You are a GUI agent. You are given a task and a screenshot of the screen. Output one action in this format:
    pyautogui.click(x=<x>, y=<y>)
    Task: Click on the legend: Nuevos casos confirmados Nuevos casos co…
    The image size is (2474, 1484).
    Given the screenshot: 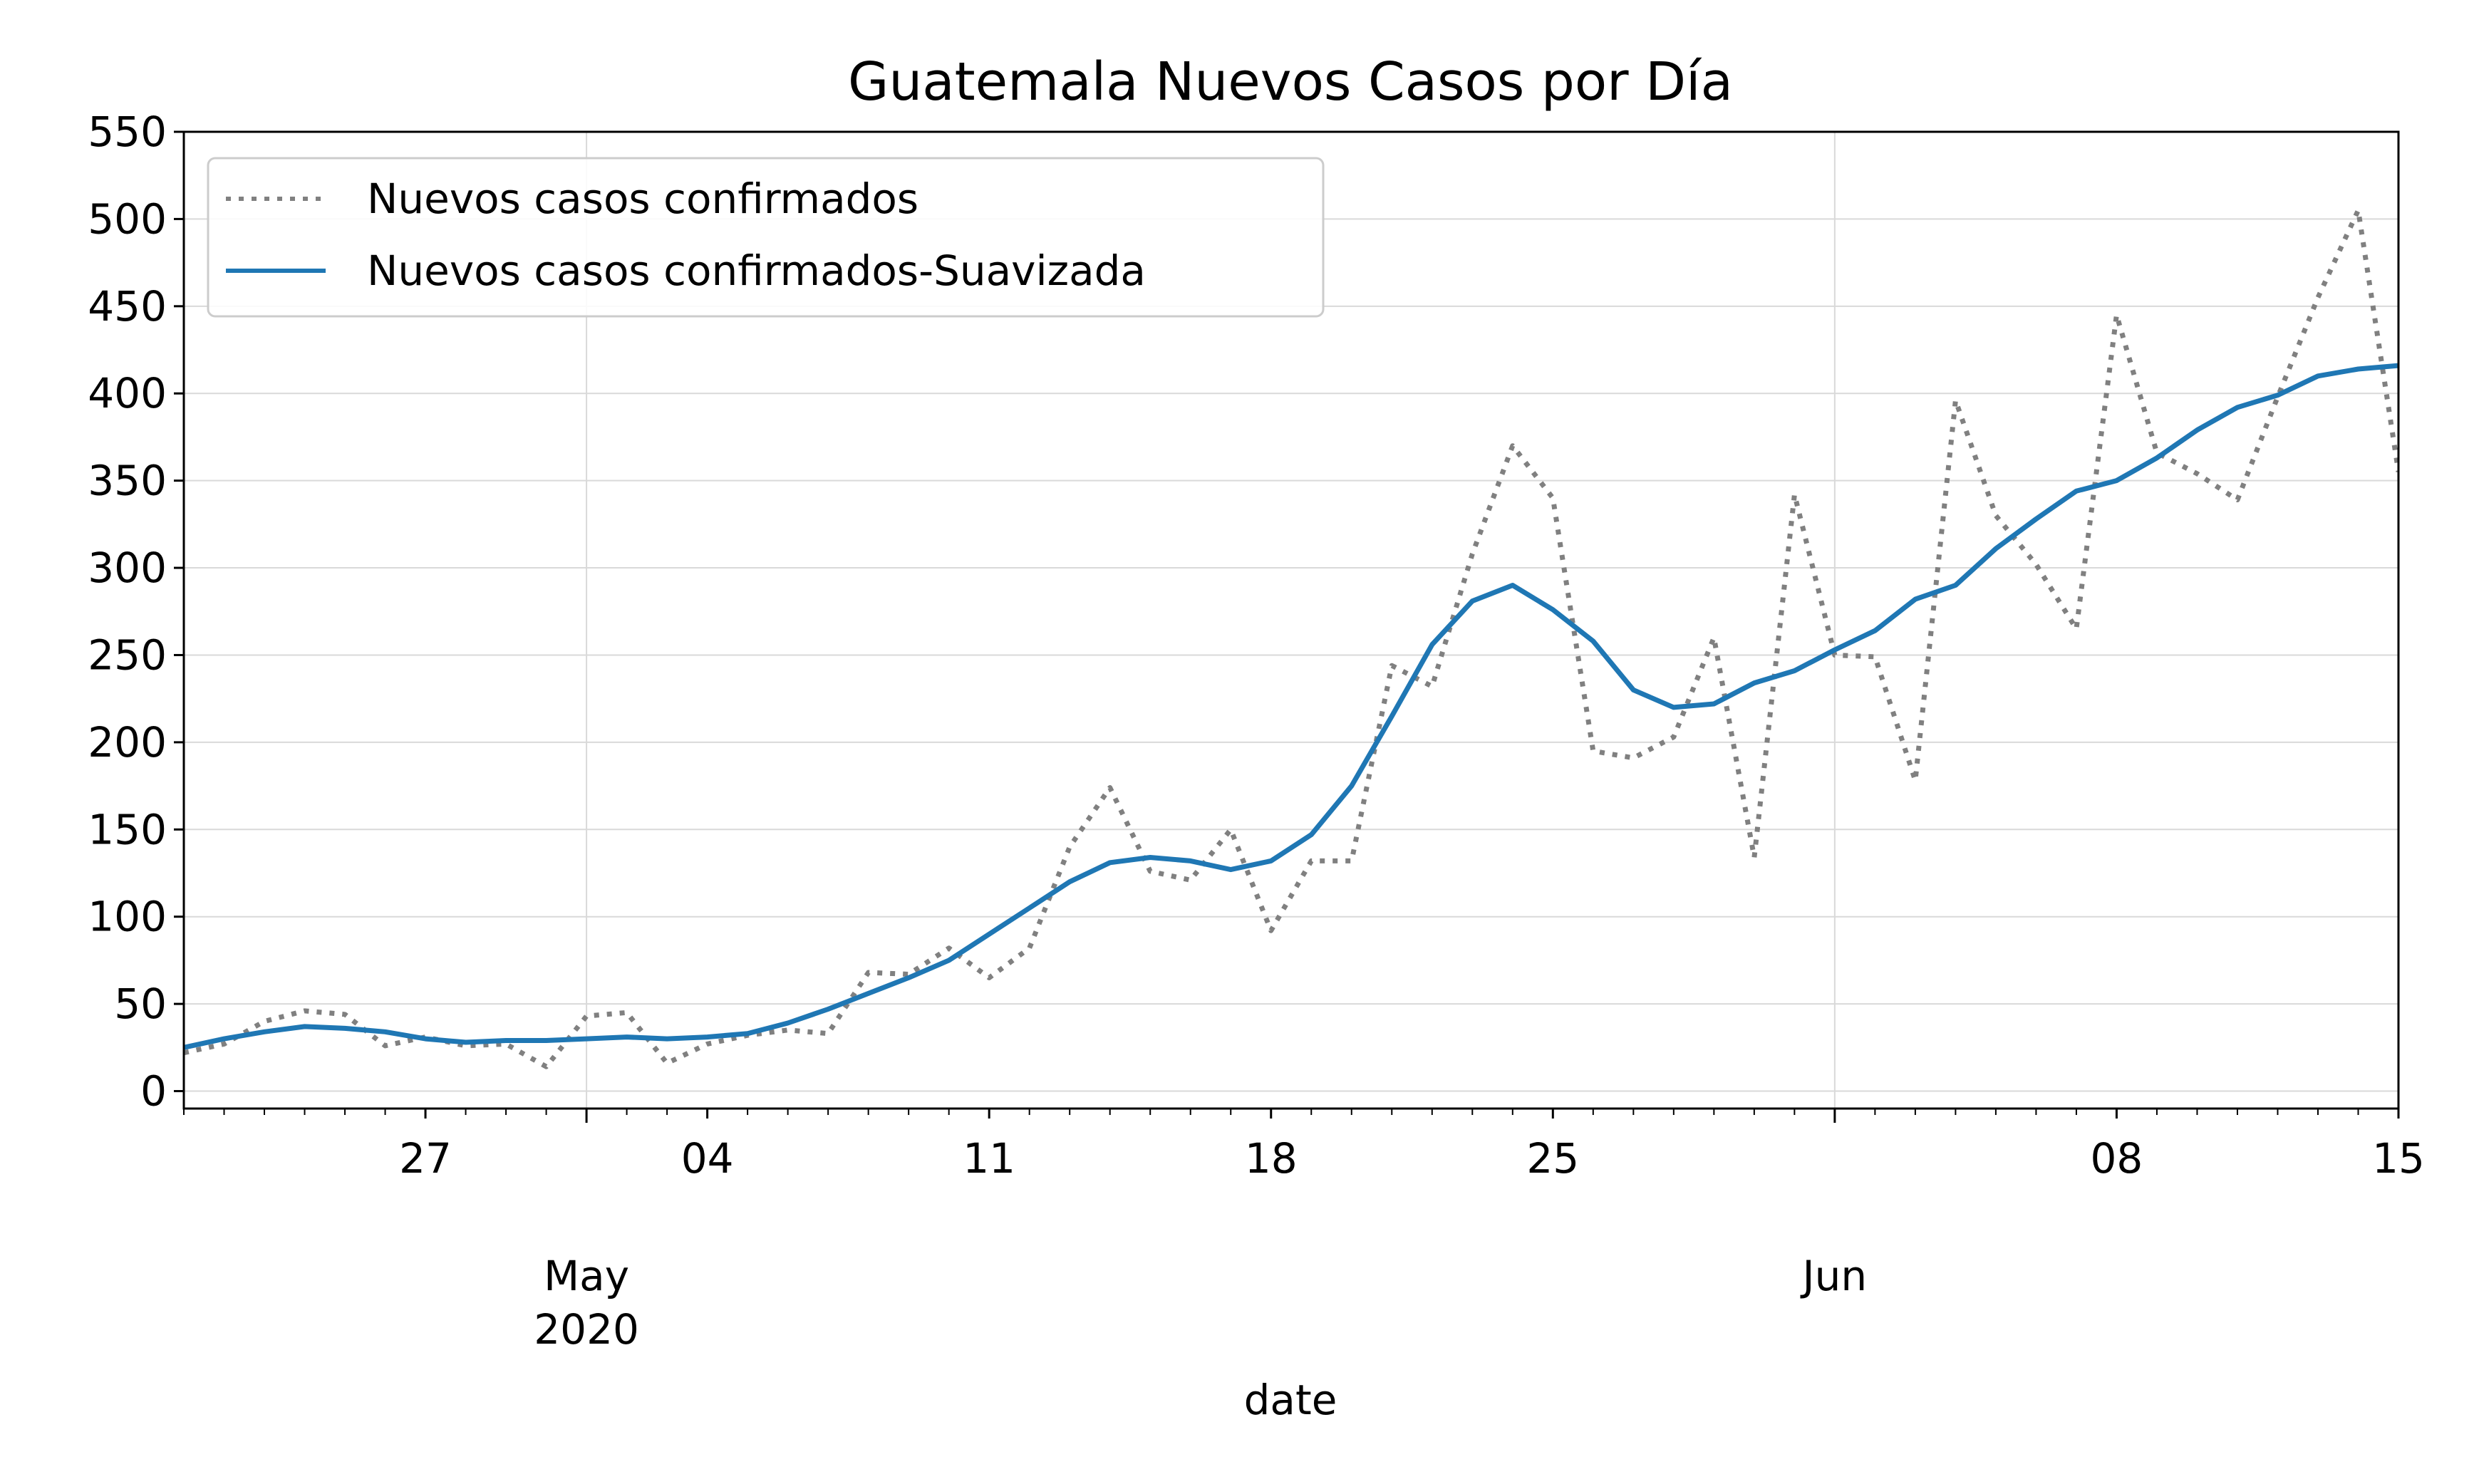 What is the action you would take?
    pyautogui.click(x=766, y=237)
    